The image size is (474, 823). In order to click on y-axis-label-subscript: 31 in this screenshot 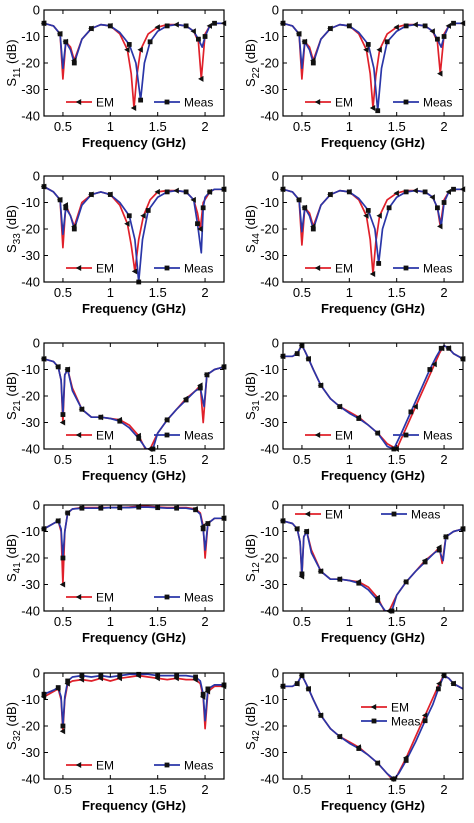, I will do `click(256, 406)`.